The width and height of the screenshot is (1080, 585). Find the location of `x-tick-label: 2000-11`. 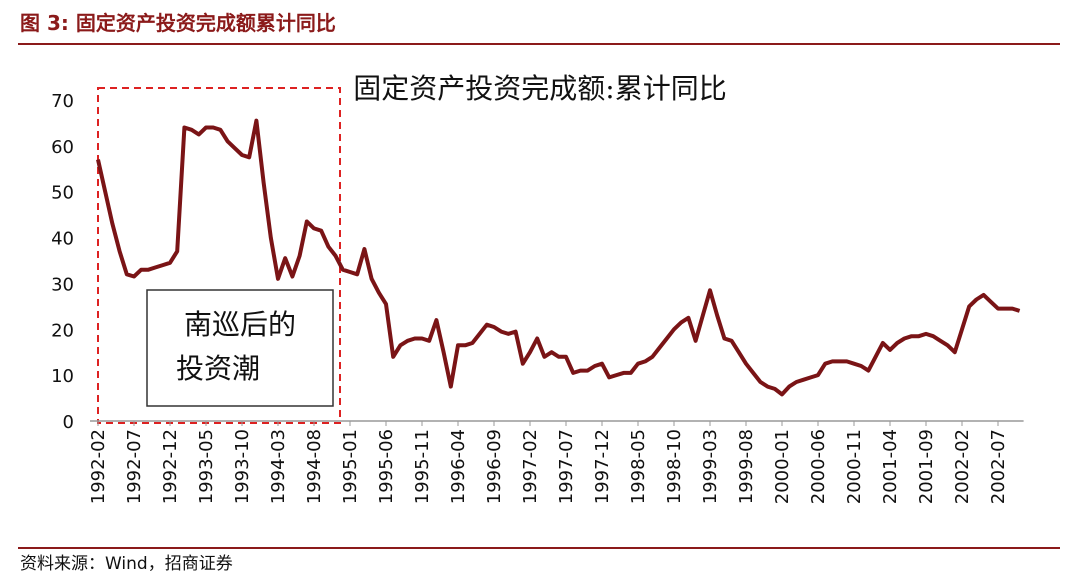

x-tick-label: 2000-11 is located at coordinates (854, 466).